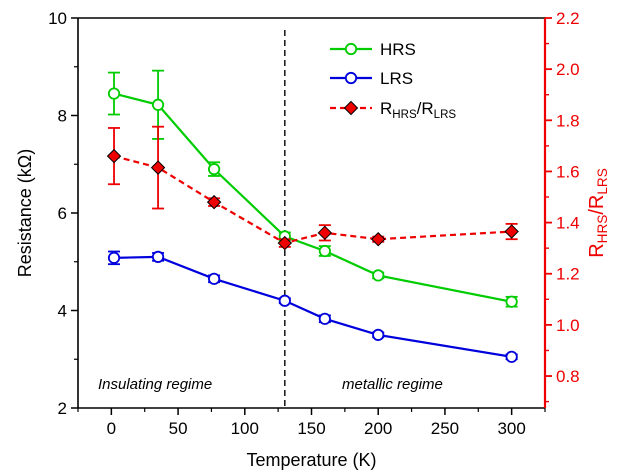 The height and width of the screenshot is (475, 625). I want to click on x-tick-label: 0, so click(111, 428).